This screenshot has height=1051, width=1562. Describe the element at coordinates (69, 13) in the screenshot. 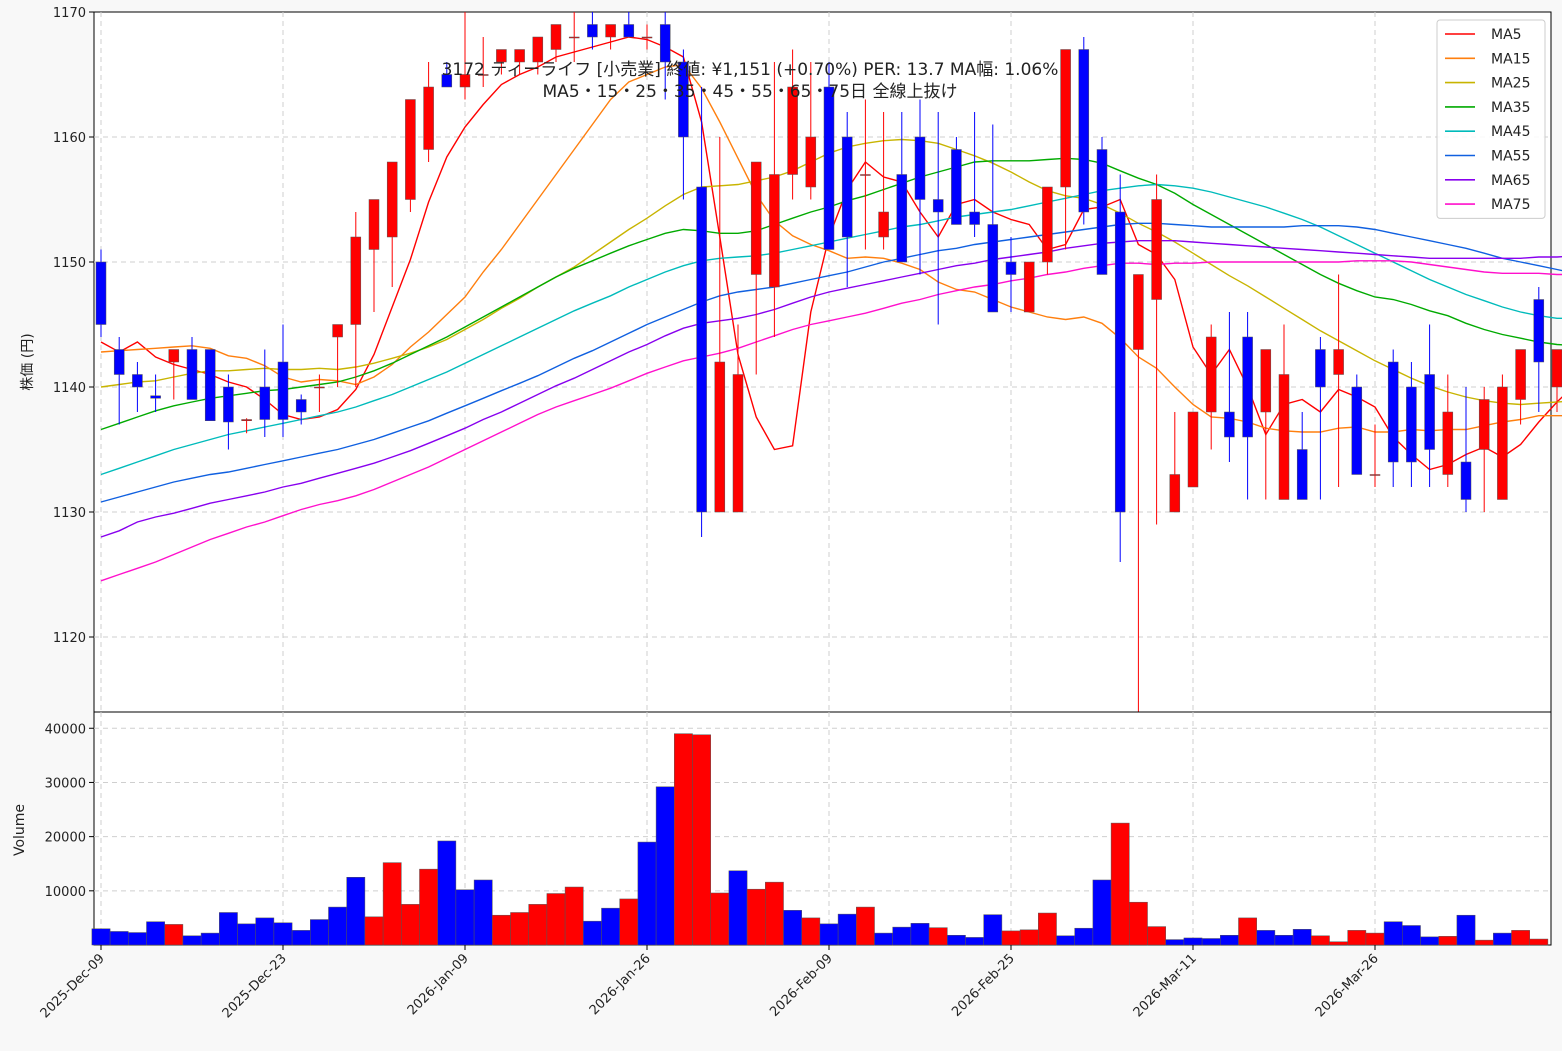

I see `price-tick-label: 1170` at that location.